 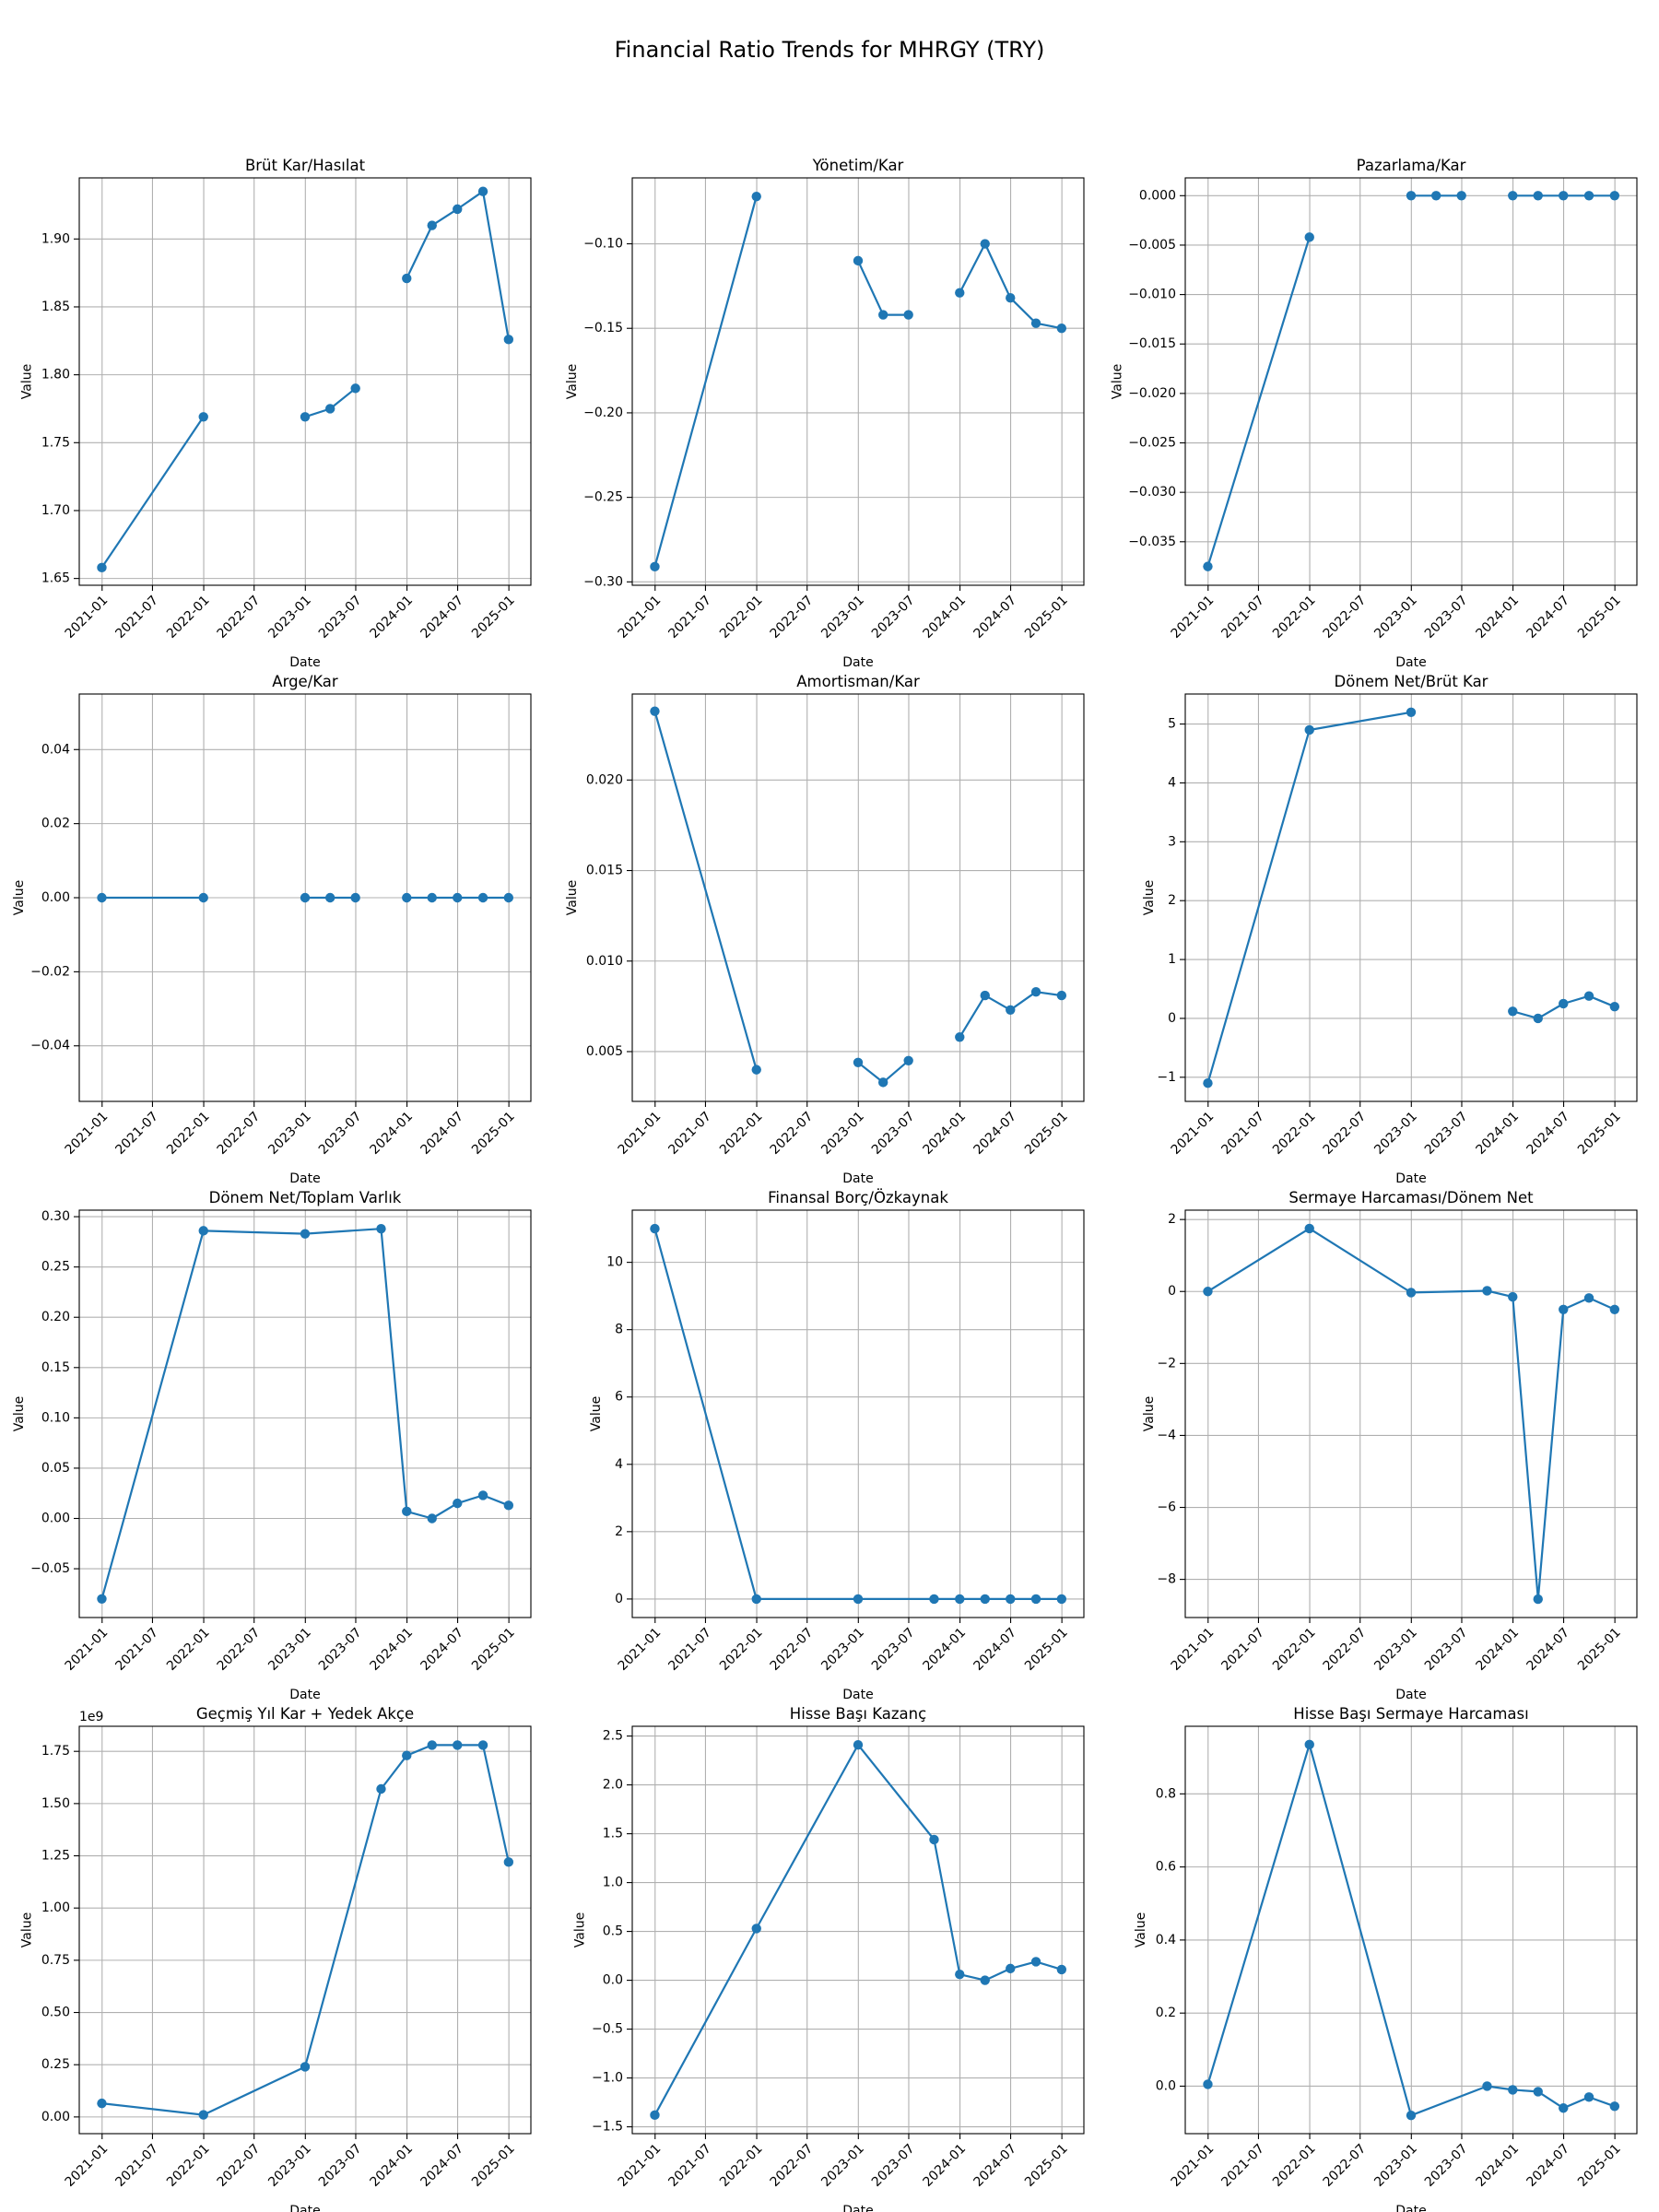 I want to click on y-tick-label: −0.035, so click(x=1152, y=542).